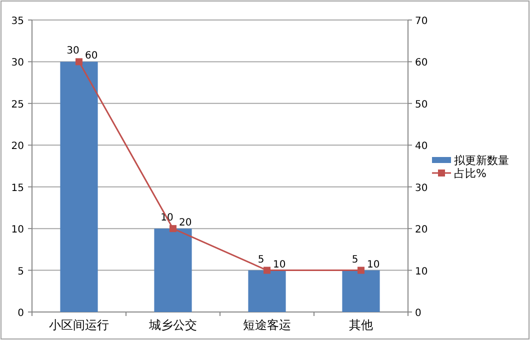  What do you see at coordinates (421, 230) in the screenshot?
I see `y2-tick-label: 20` at bounding box center [421, 230].